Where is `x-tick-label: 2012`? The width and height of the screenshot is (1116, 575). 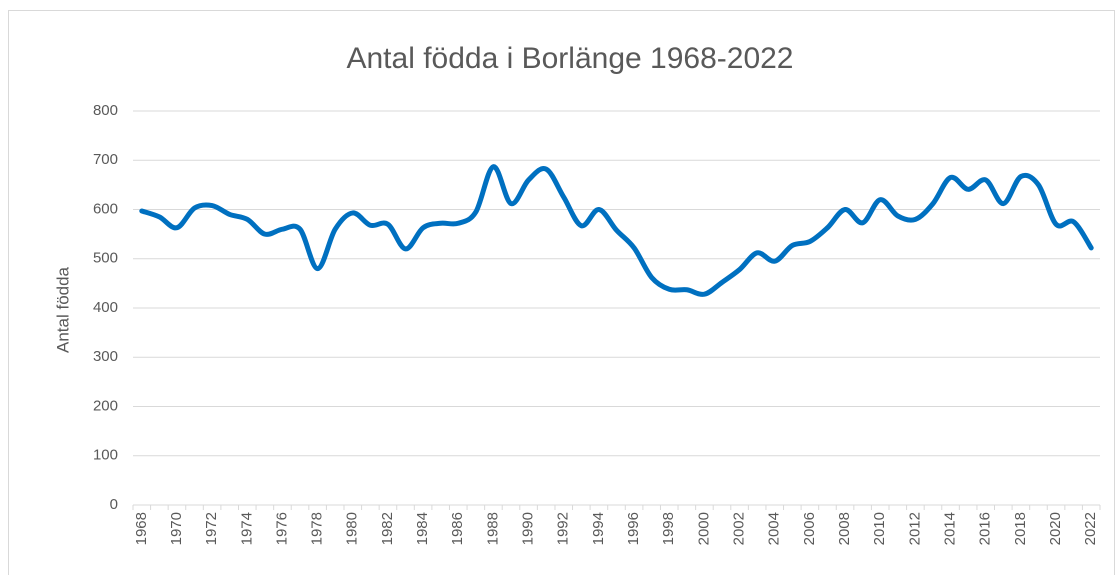
x-tick-label: 2012 is located at coordinates (914, 528).